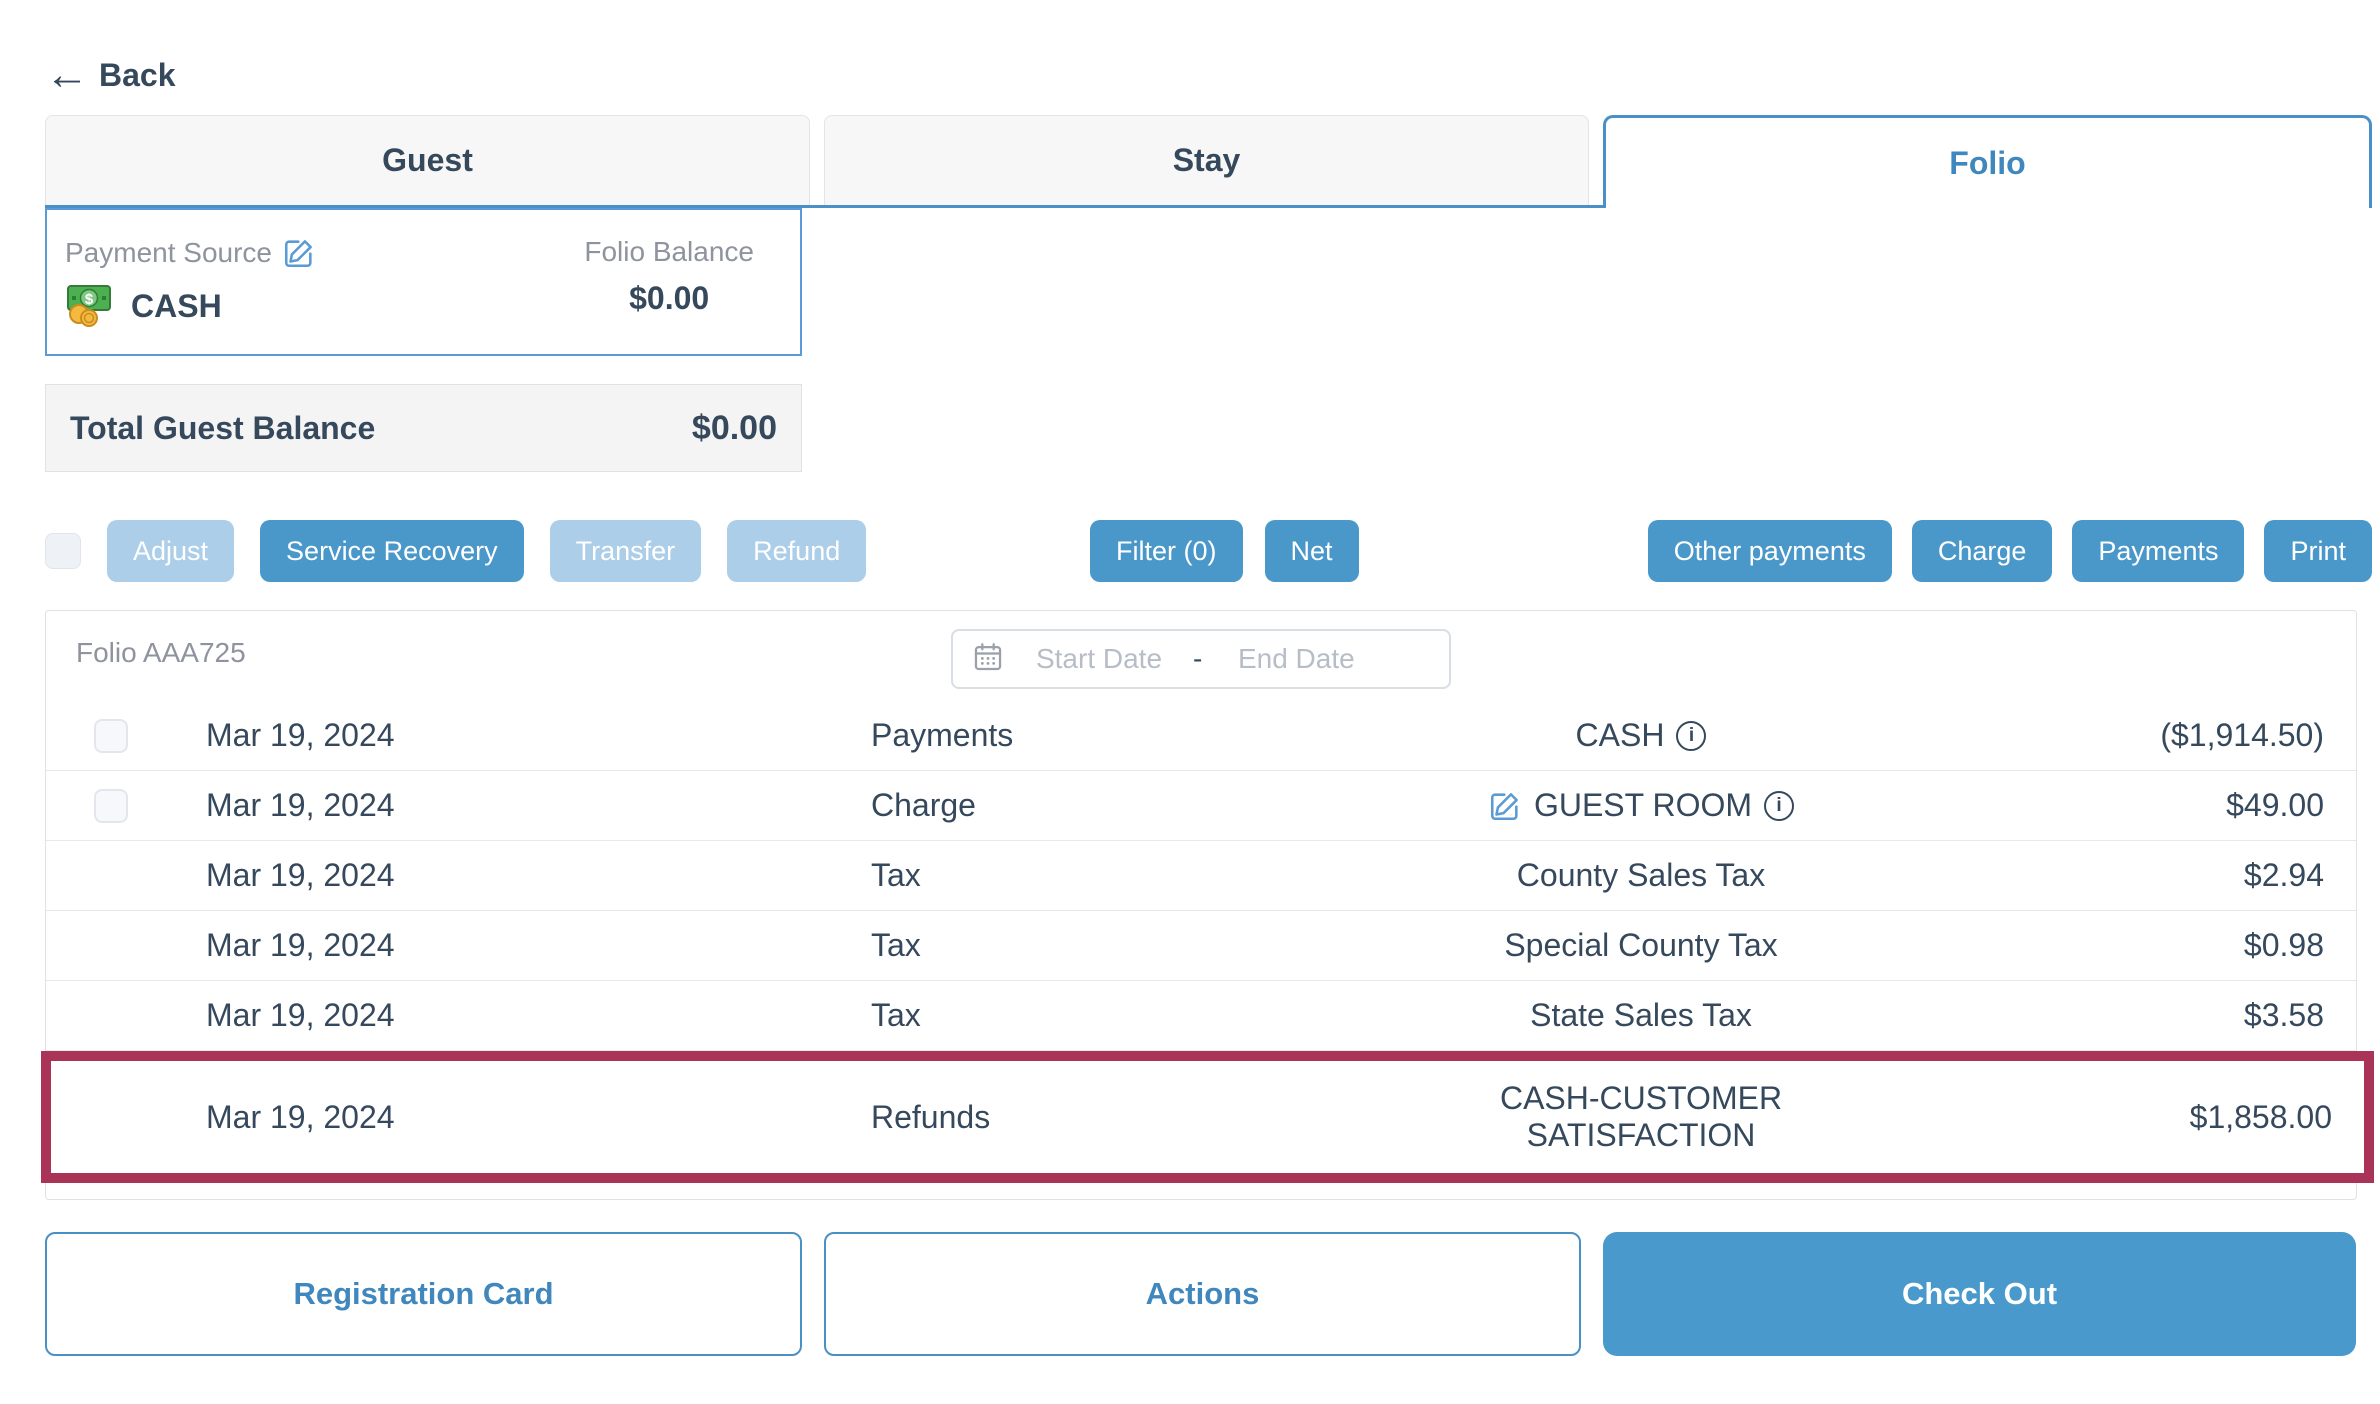 This screenshot has width=2380, height=1404. I want to click on tab-stay-label: Stay, so click(1206, 160).